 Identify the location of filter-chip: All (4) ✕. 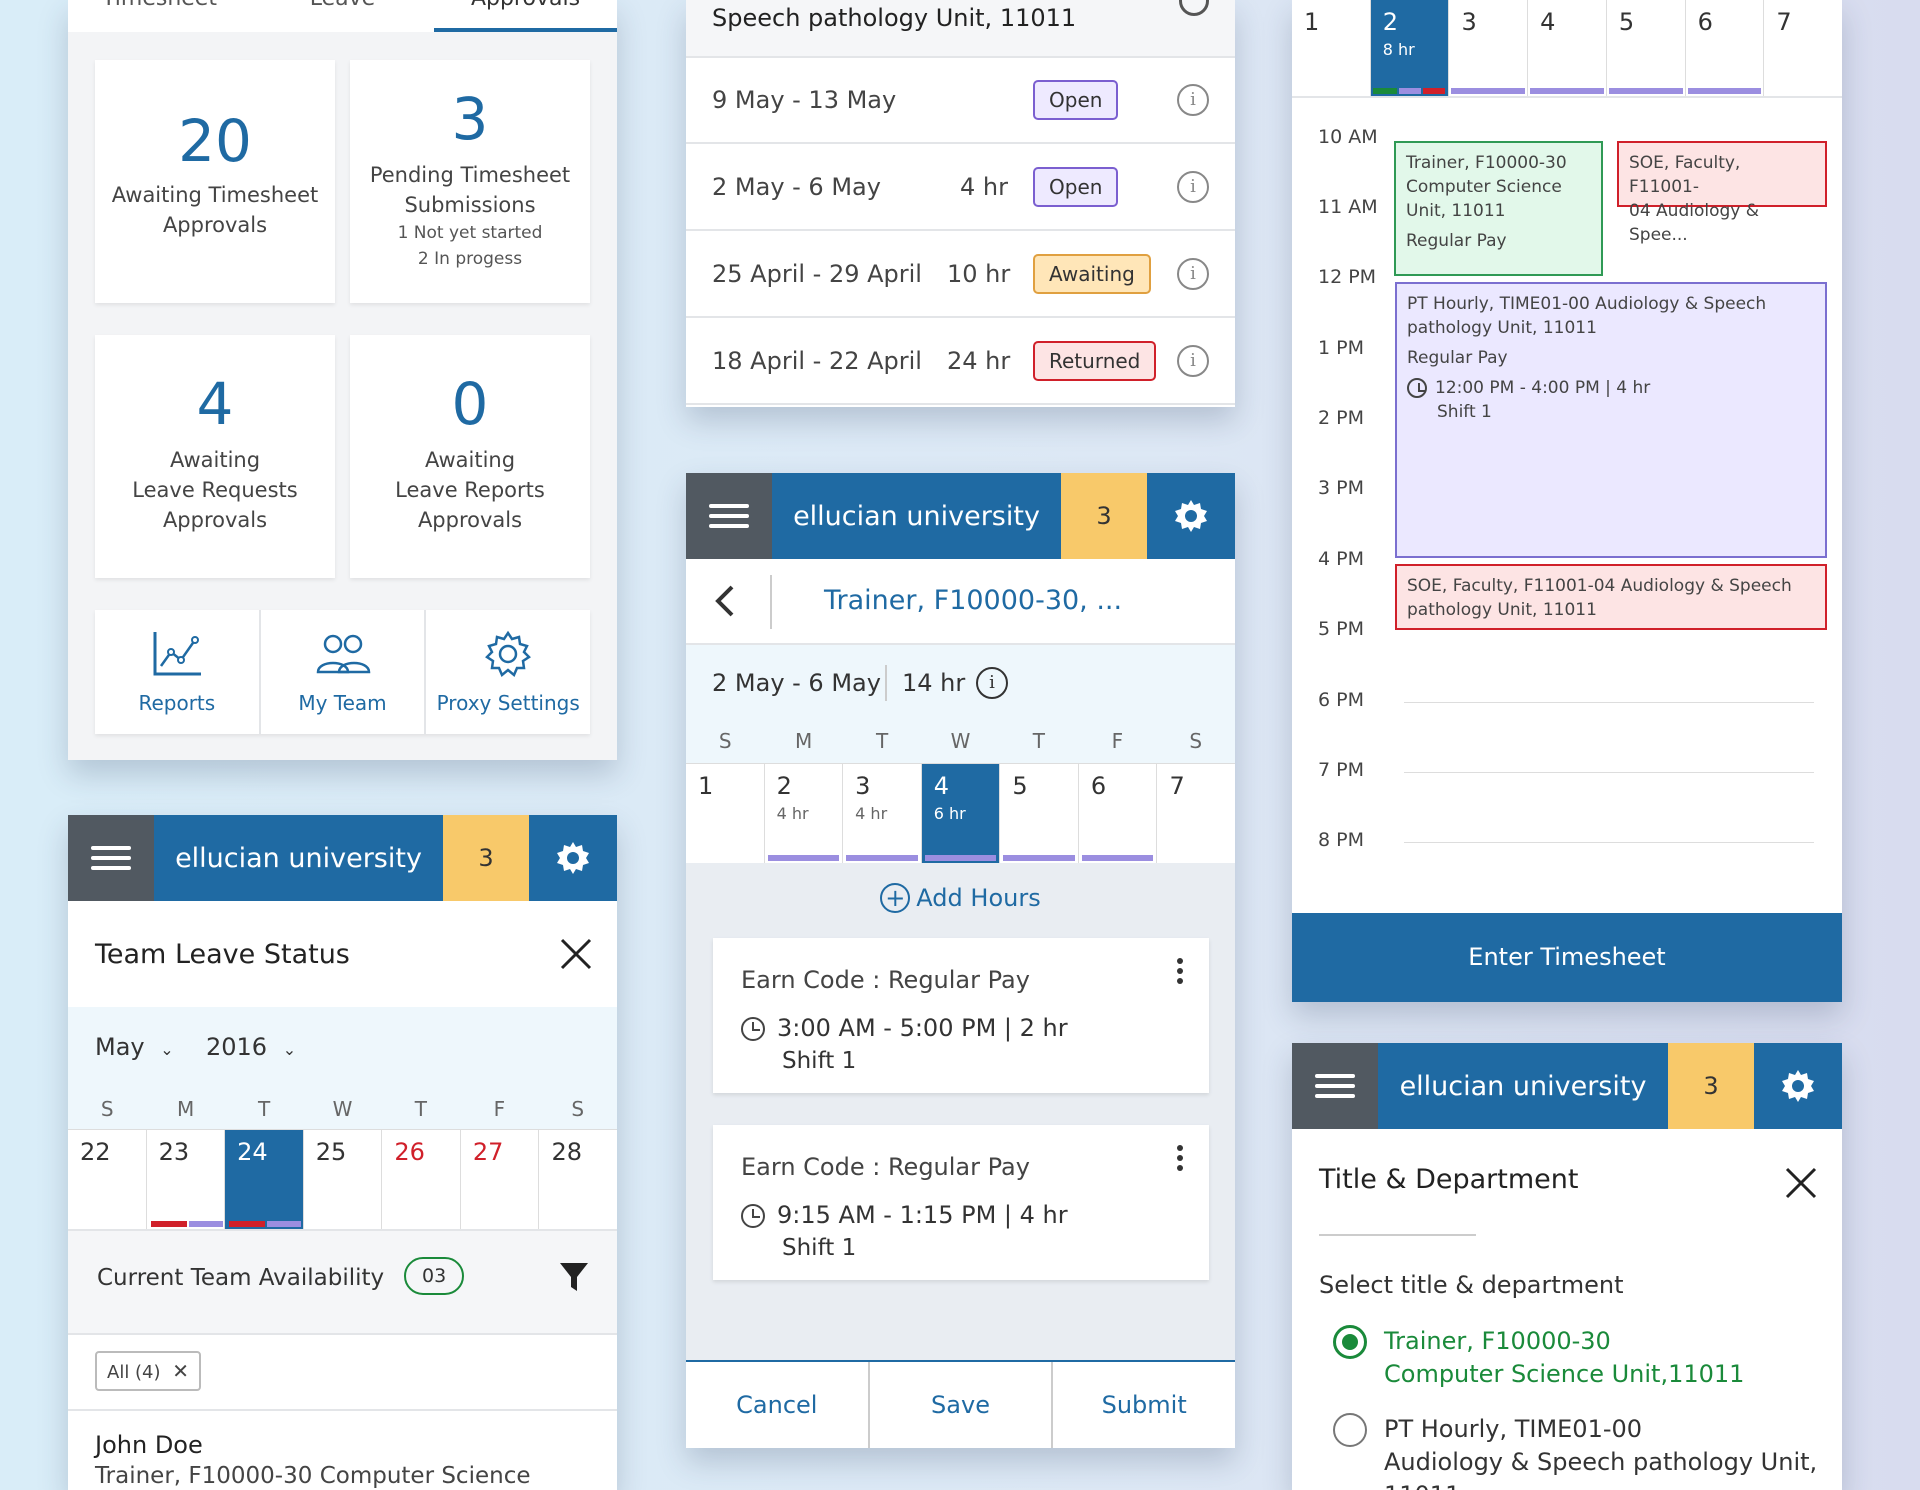
(148, 1371).